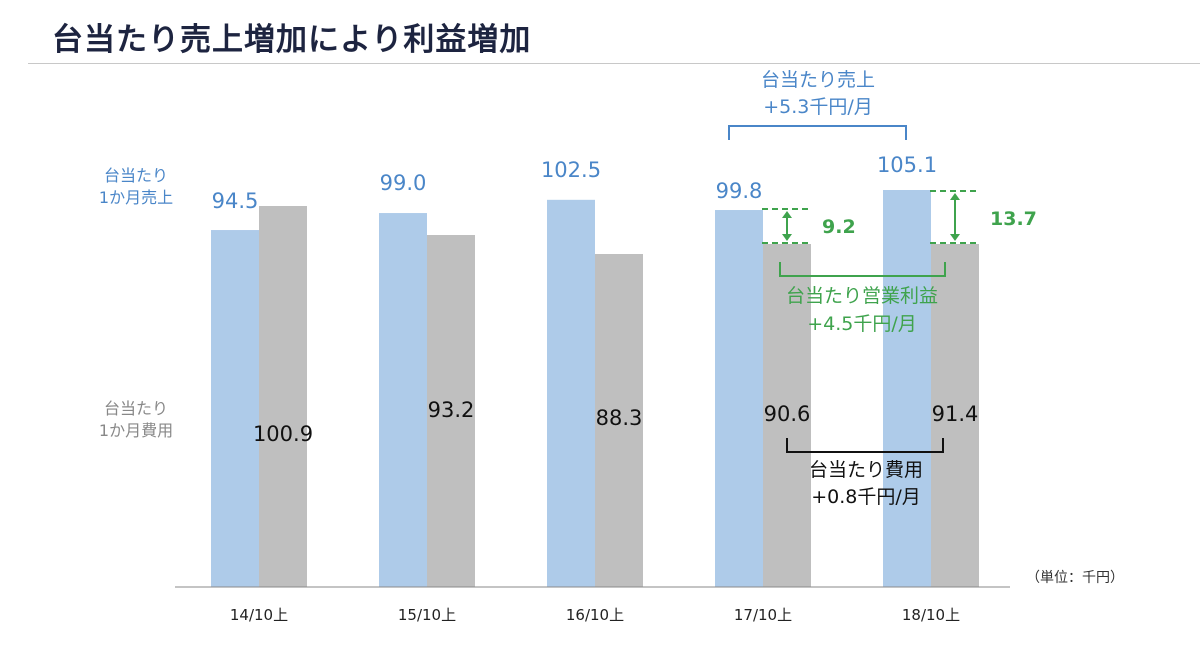 The image size is (1200, 659). What do you see at coordinates (862, 296) in the screenshot?
I see `profit-change-label-line1: 台当たり営業利益` at bounding box center [862, 296].